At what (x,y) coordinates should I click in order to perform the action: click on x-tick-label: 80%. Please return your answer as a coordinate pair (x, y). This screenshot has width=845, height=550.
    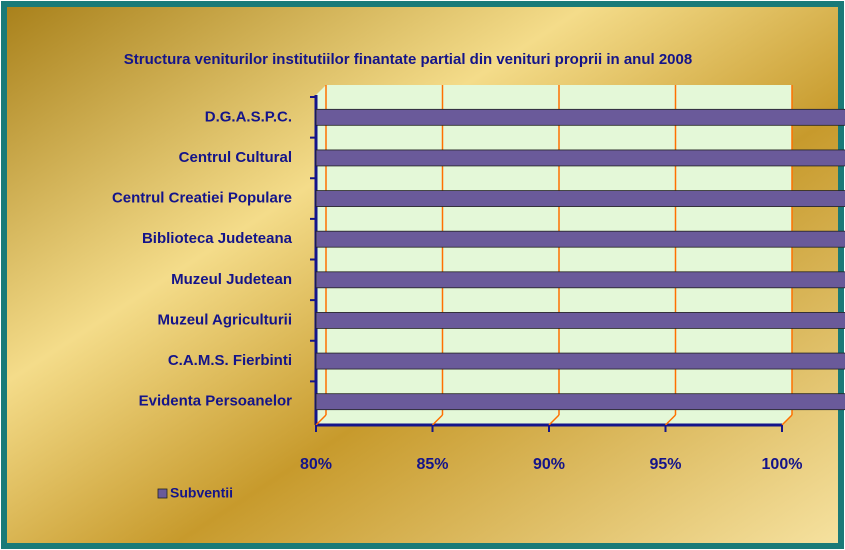
    Looking at the image, I should click on (316, 464).